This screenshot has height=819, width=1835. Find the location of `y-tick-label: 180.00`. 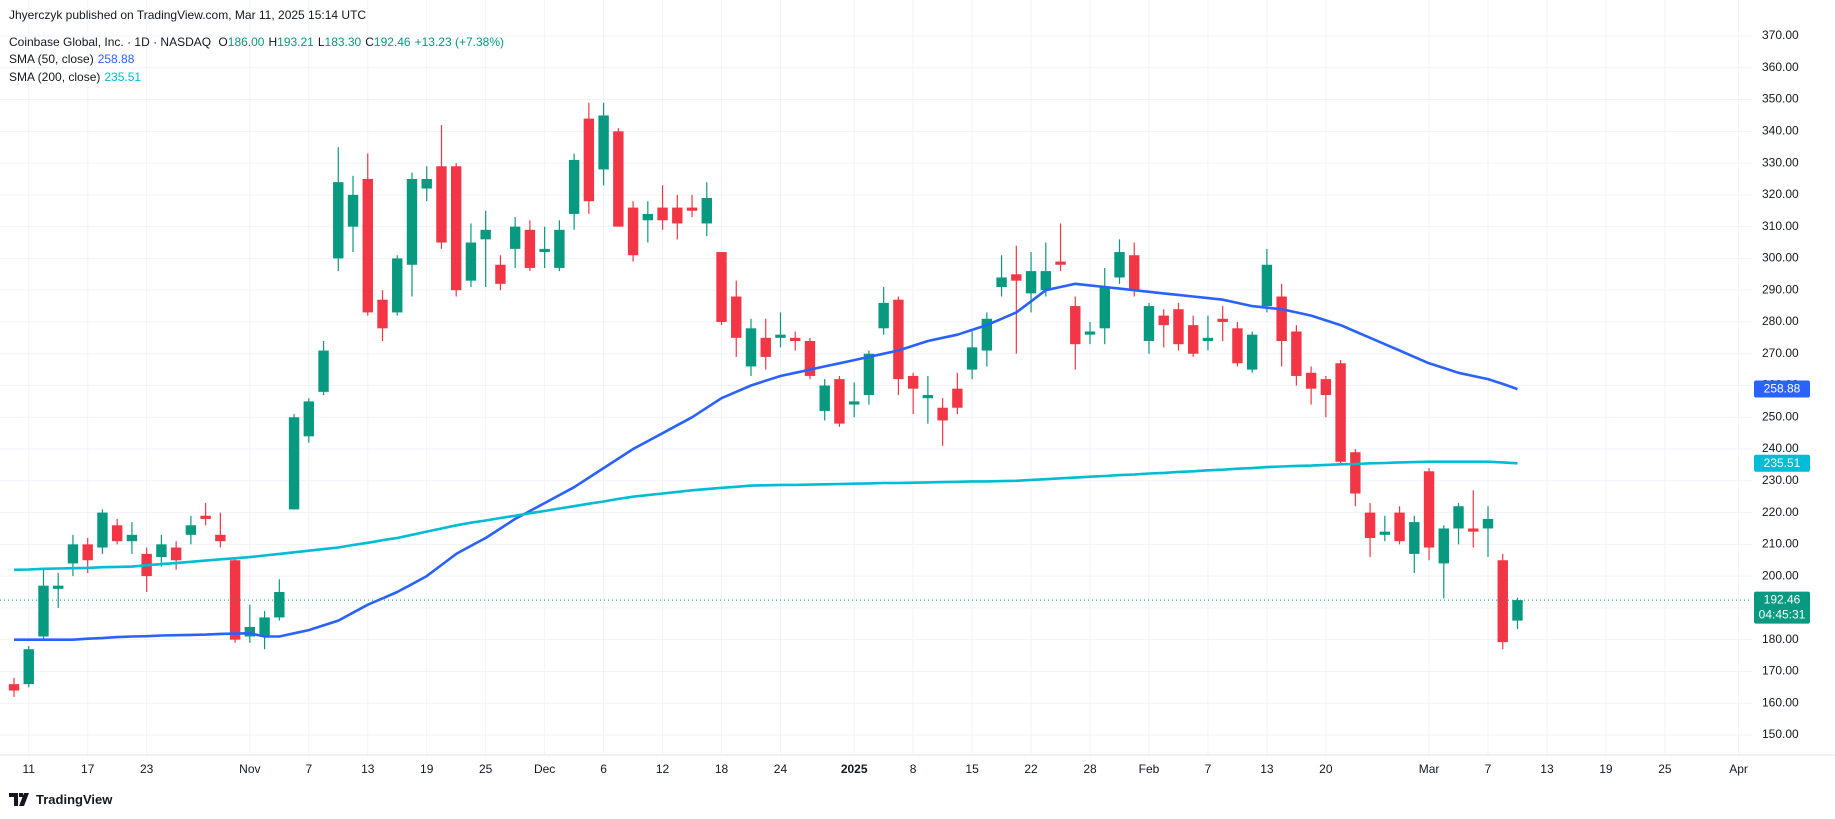

y-tick-label: 180.00 is located at coordinates (1780, 639).